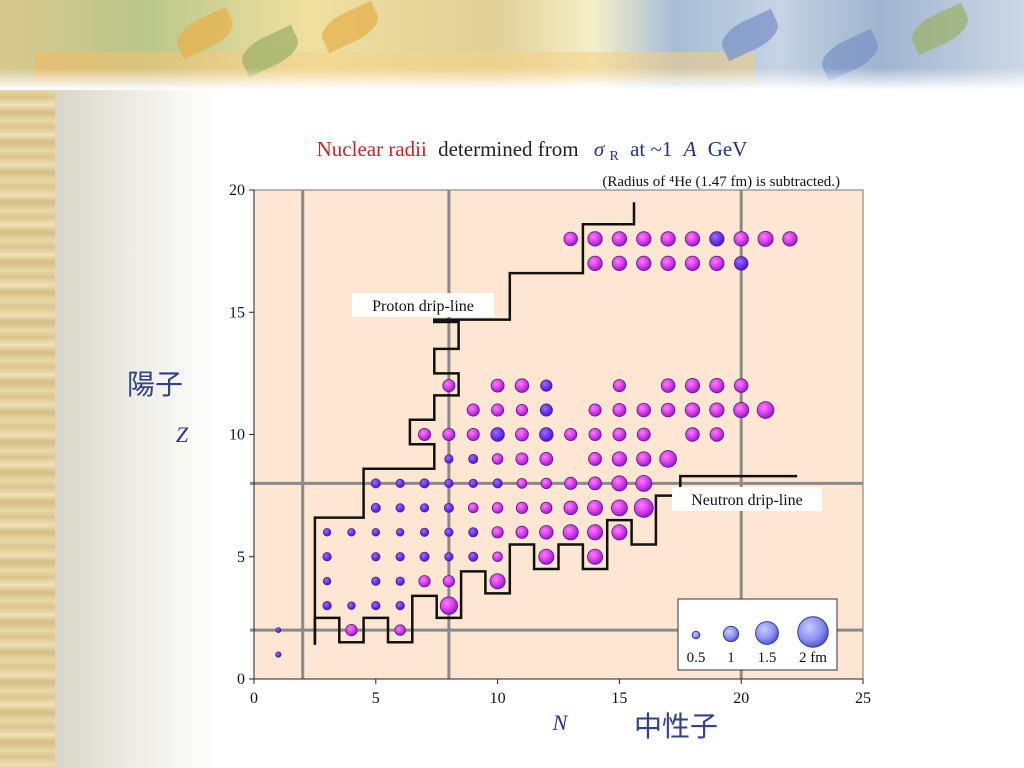 The image size is (1024, 768). I want to click on title-sigma: σ, so click(600, 149).